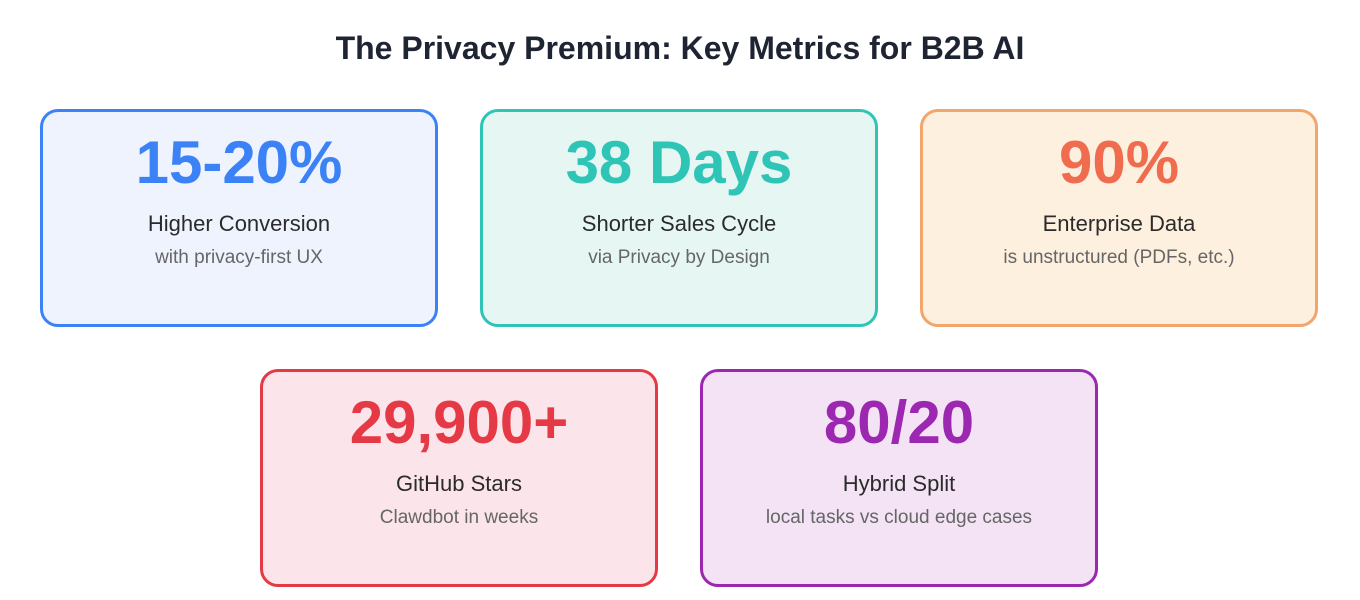  What do you see at coordinates (239, 257) in the screenshot?
I see `metric-subtext: with privacy-first UX` at bounding box center [239, 257].